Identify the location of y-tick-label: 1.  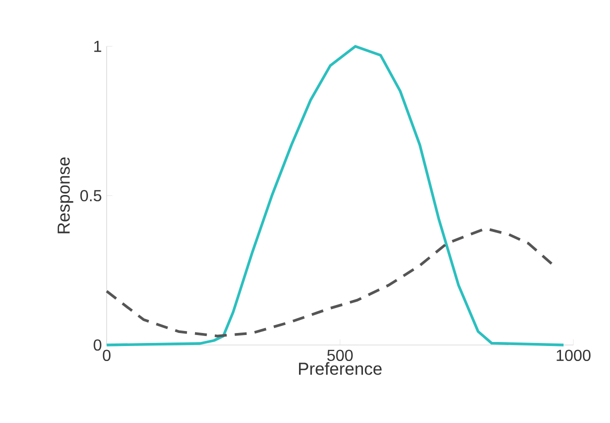
(98, 46).